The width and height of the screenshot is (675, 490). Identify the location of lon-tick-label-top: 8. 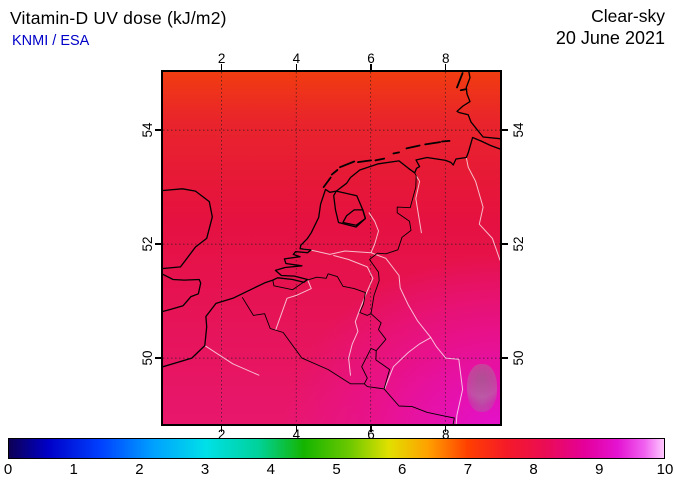
(445, 58).